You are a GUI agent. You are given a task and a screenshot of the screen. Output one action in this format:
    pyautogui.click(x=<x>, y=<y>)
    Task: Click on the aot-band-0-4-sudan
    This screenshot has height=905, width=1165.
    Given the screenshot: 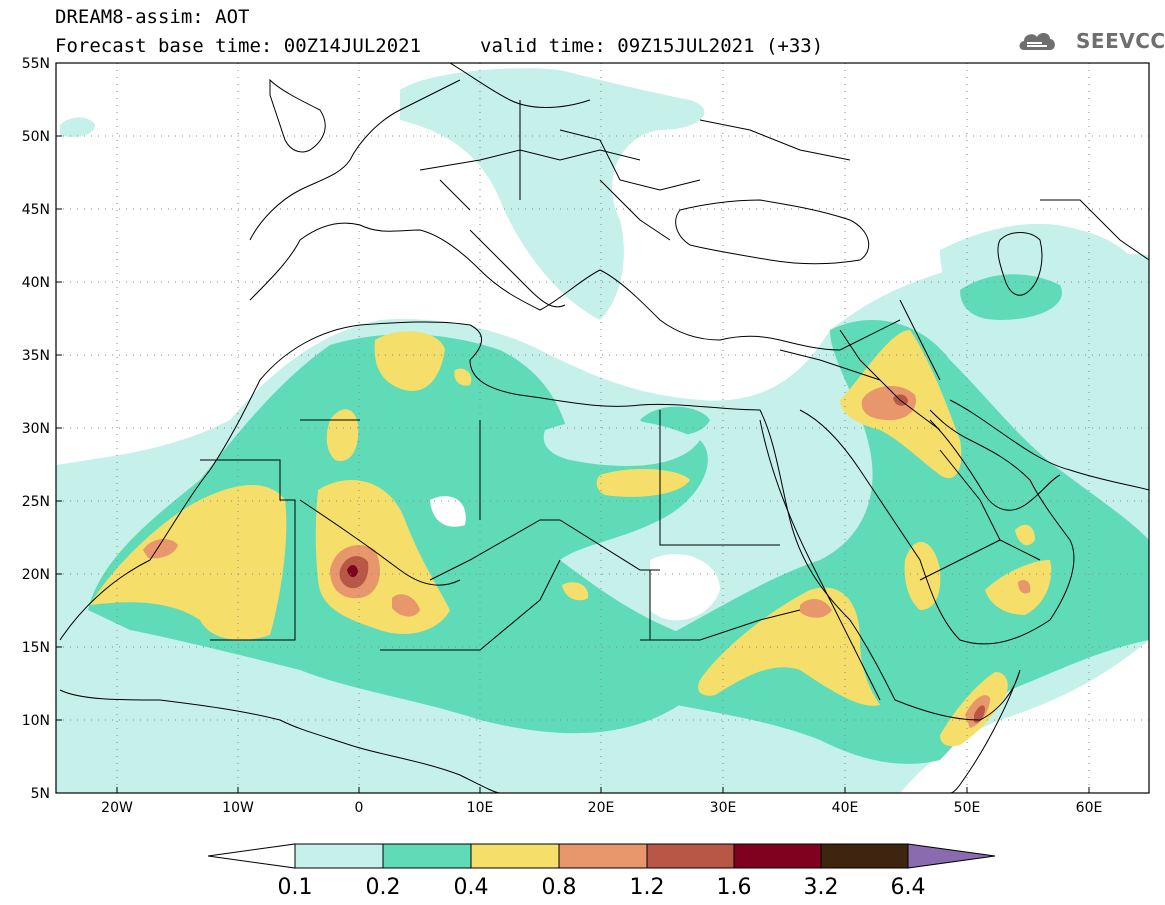 What is the action you would take?
    pyautogui.click(x=789, y=646)
    